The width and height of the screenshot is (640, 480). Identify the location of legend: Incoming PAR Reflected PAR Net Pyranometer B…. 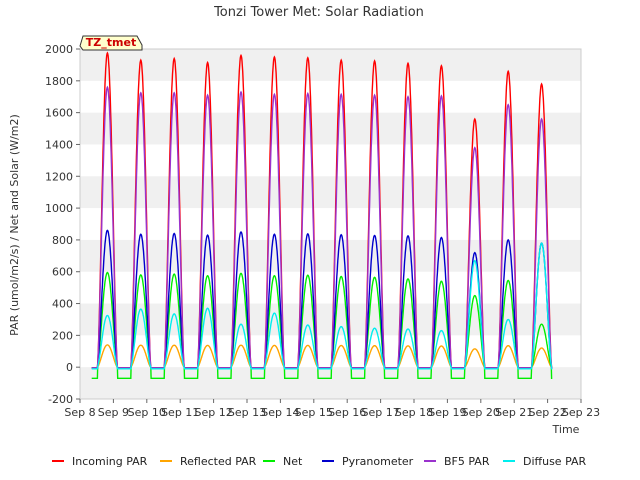
(319, 461).